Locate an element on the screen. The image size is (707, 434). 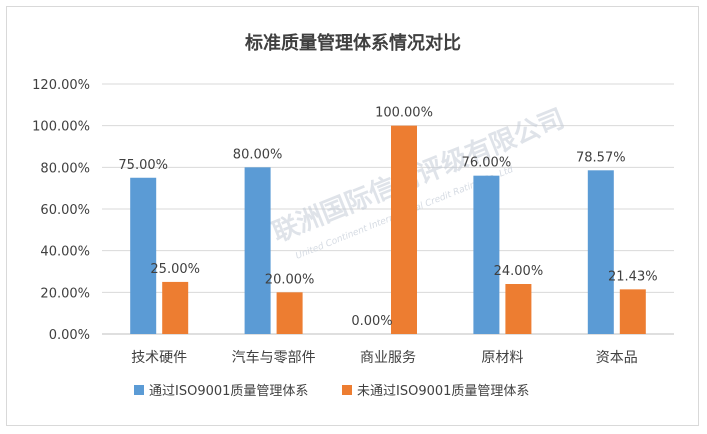
category-label: 技术硬件 is located at coordinates (159, 358).